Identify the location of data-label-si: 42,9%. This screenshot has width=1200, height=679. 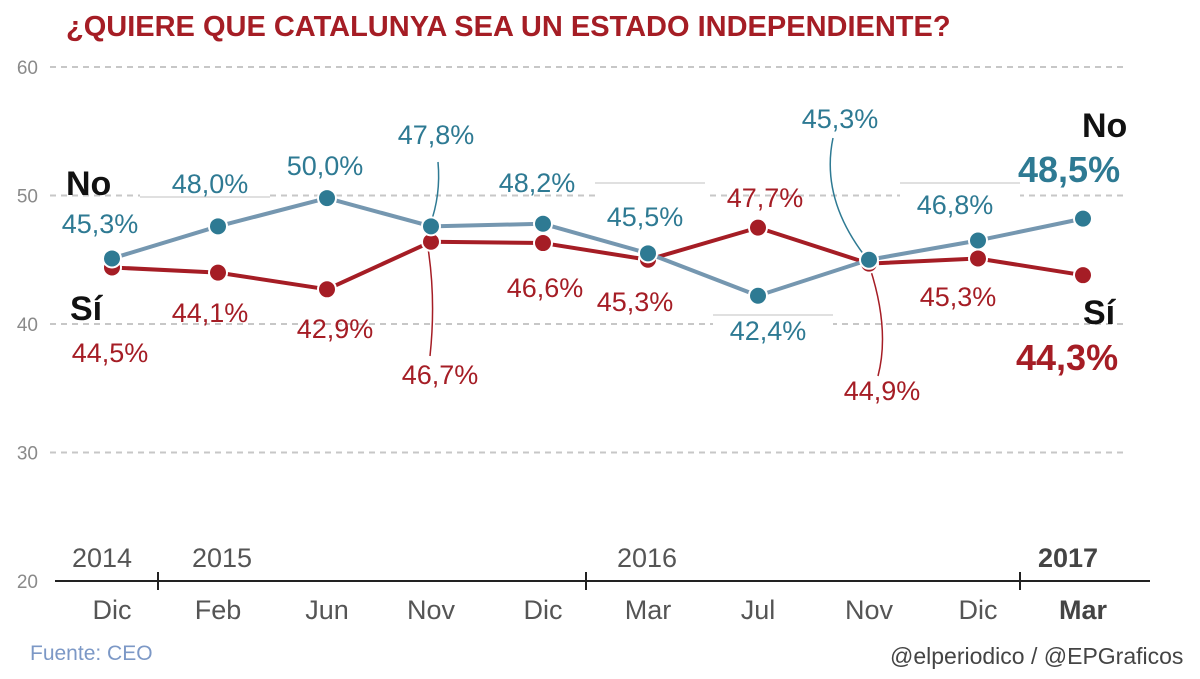
(335, 329).